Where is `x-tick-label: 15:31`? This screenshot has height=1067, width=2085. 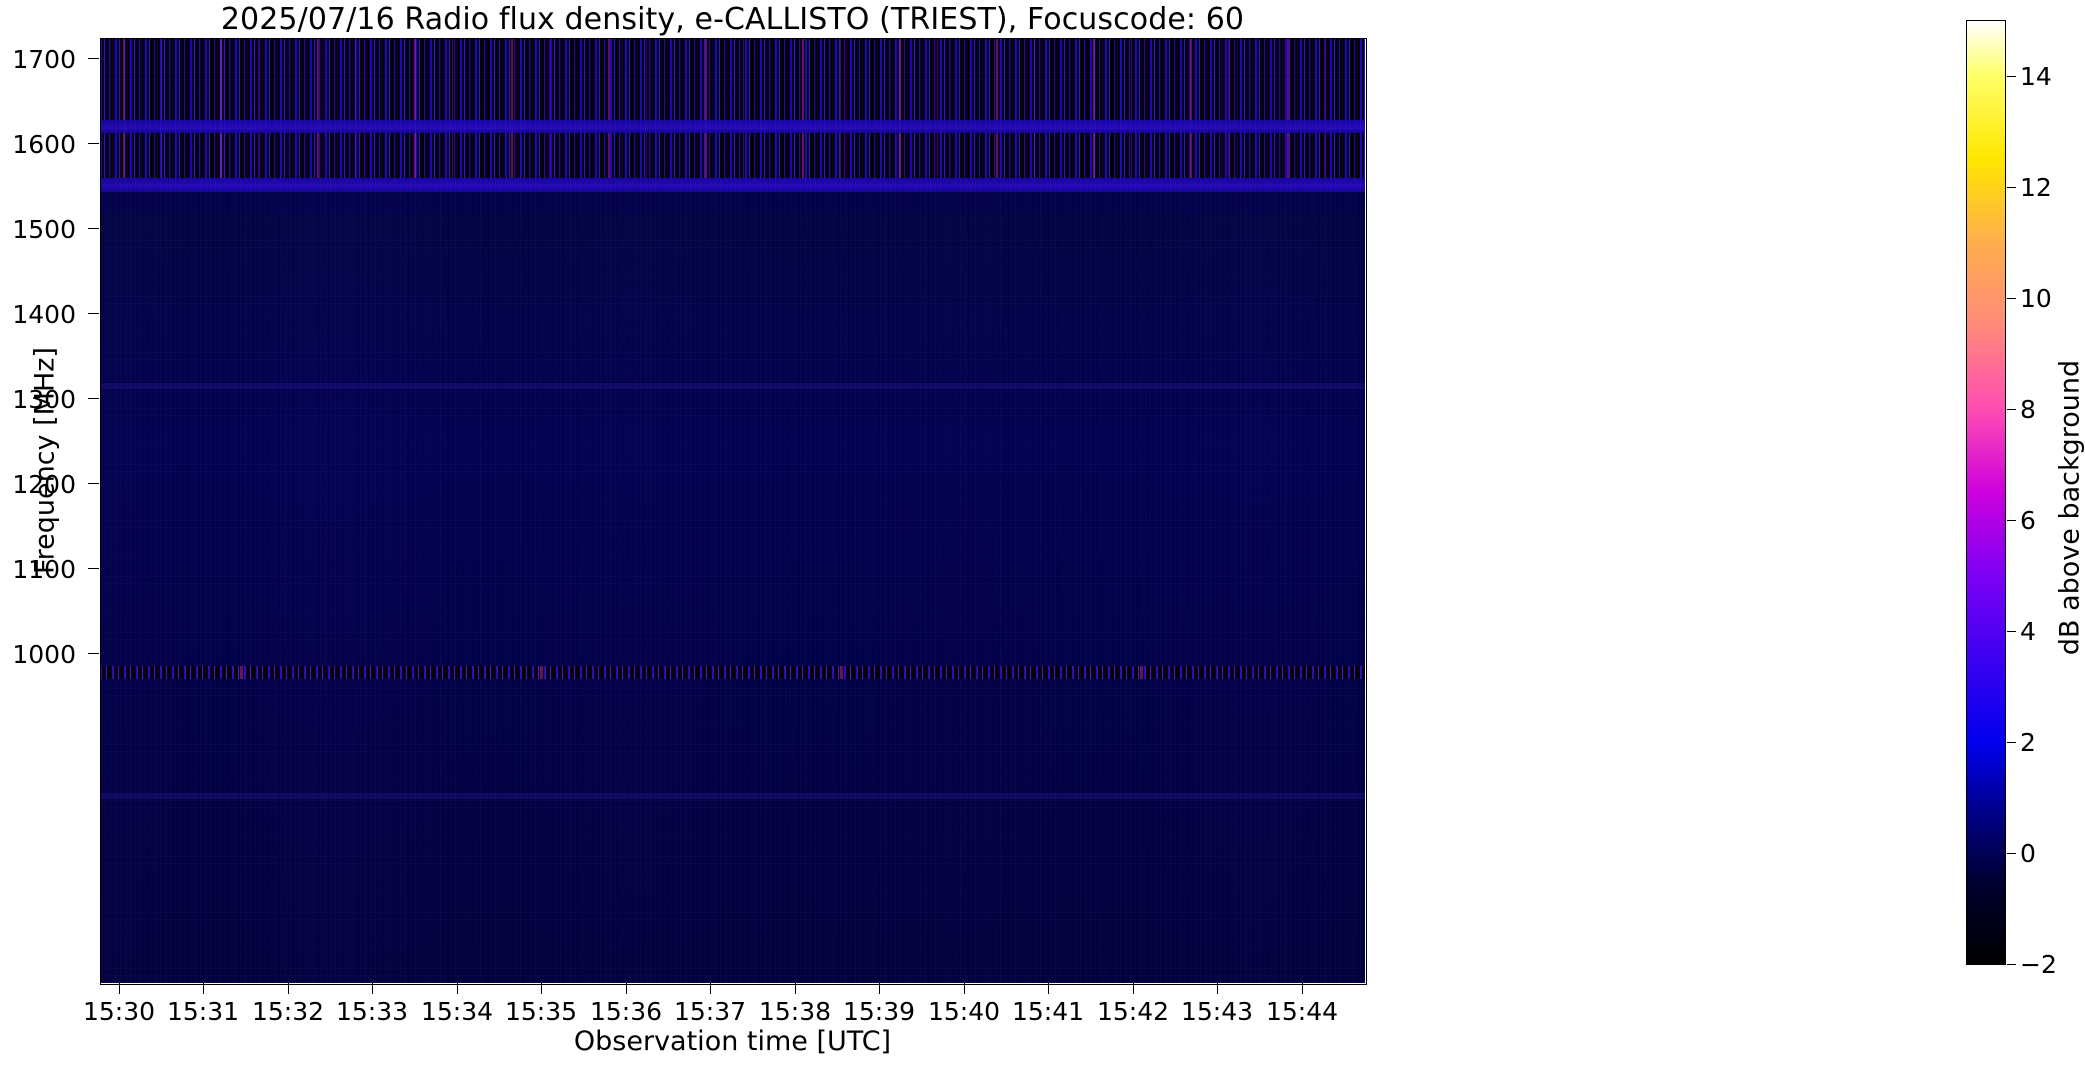
x-tick-label: 15:31 is located at coordinates (203, 1011).